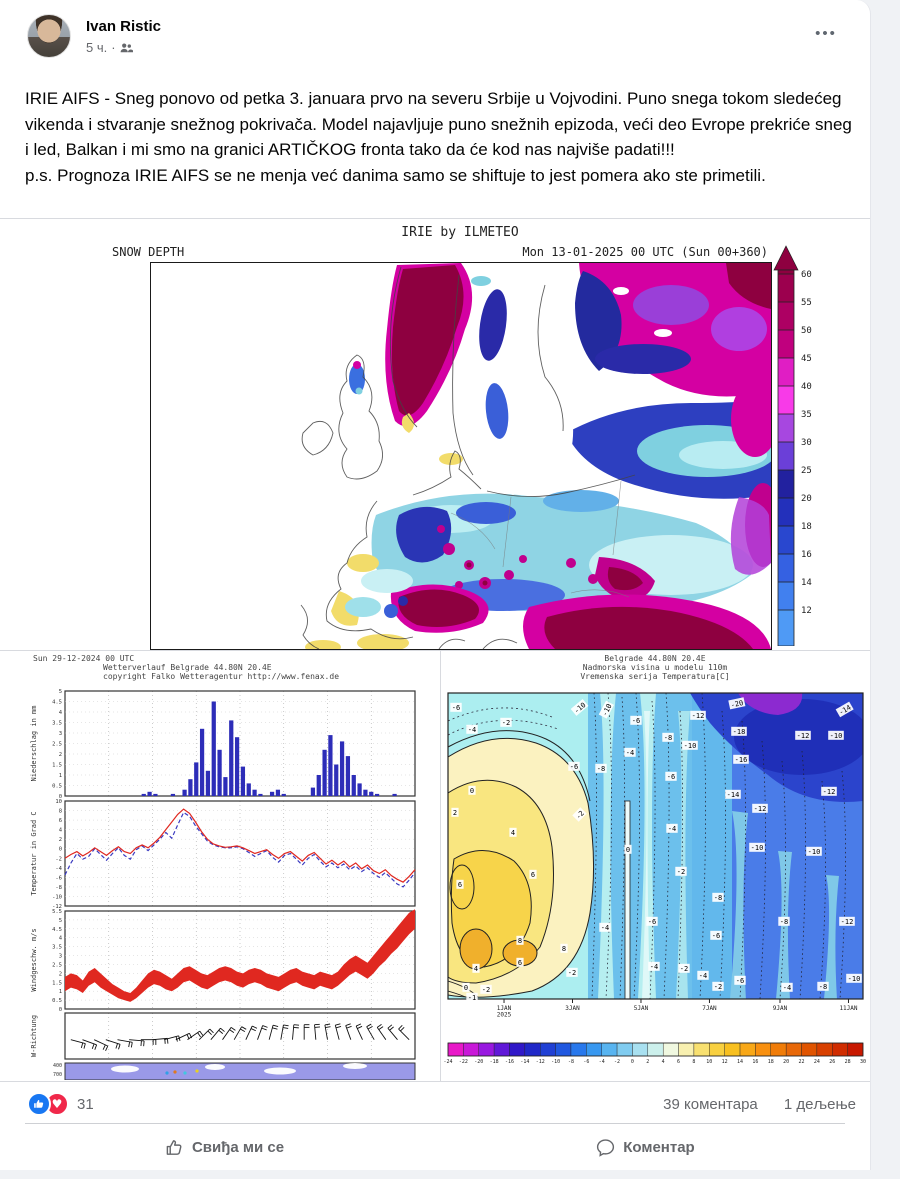 The width and height of the screenshot is (900, 1179). What do you see at coordinates (97, 47) in the screenshot?
I see `timestamp: 5 ч.` at bounding box center [97, 47].